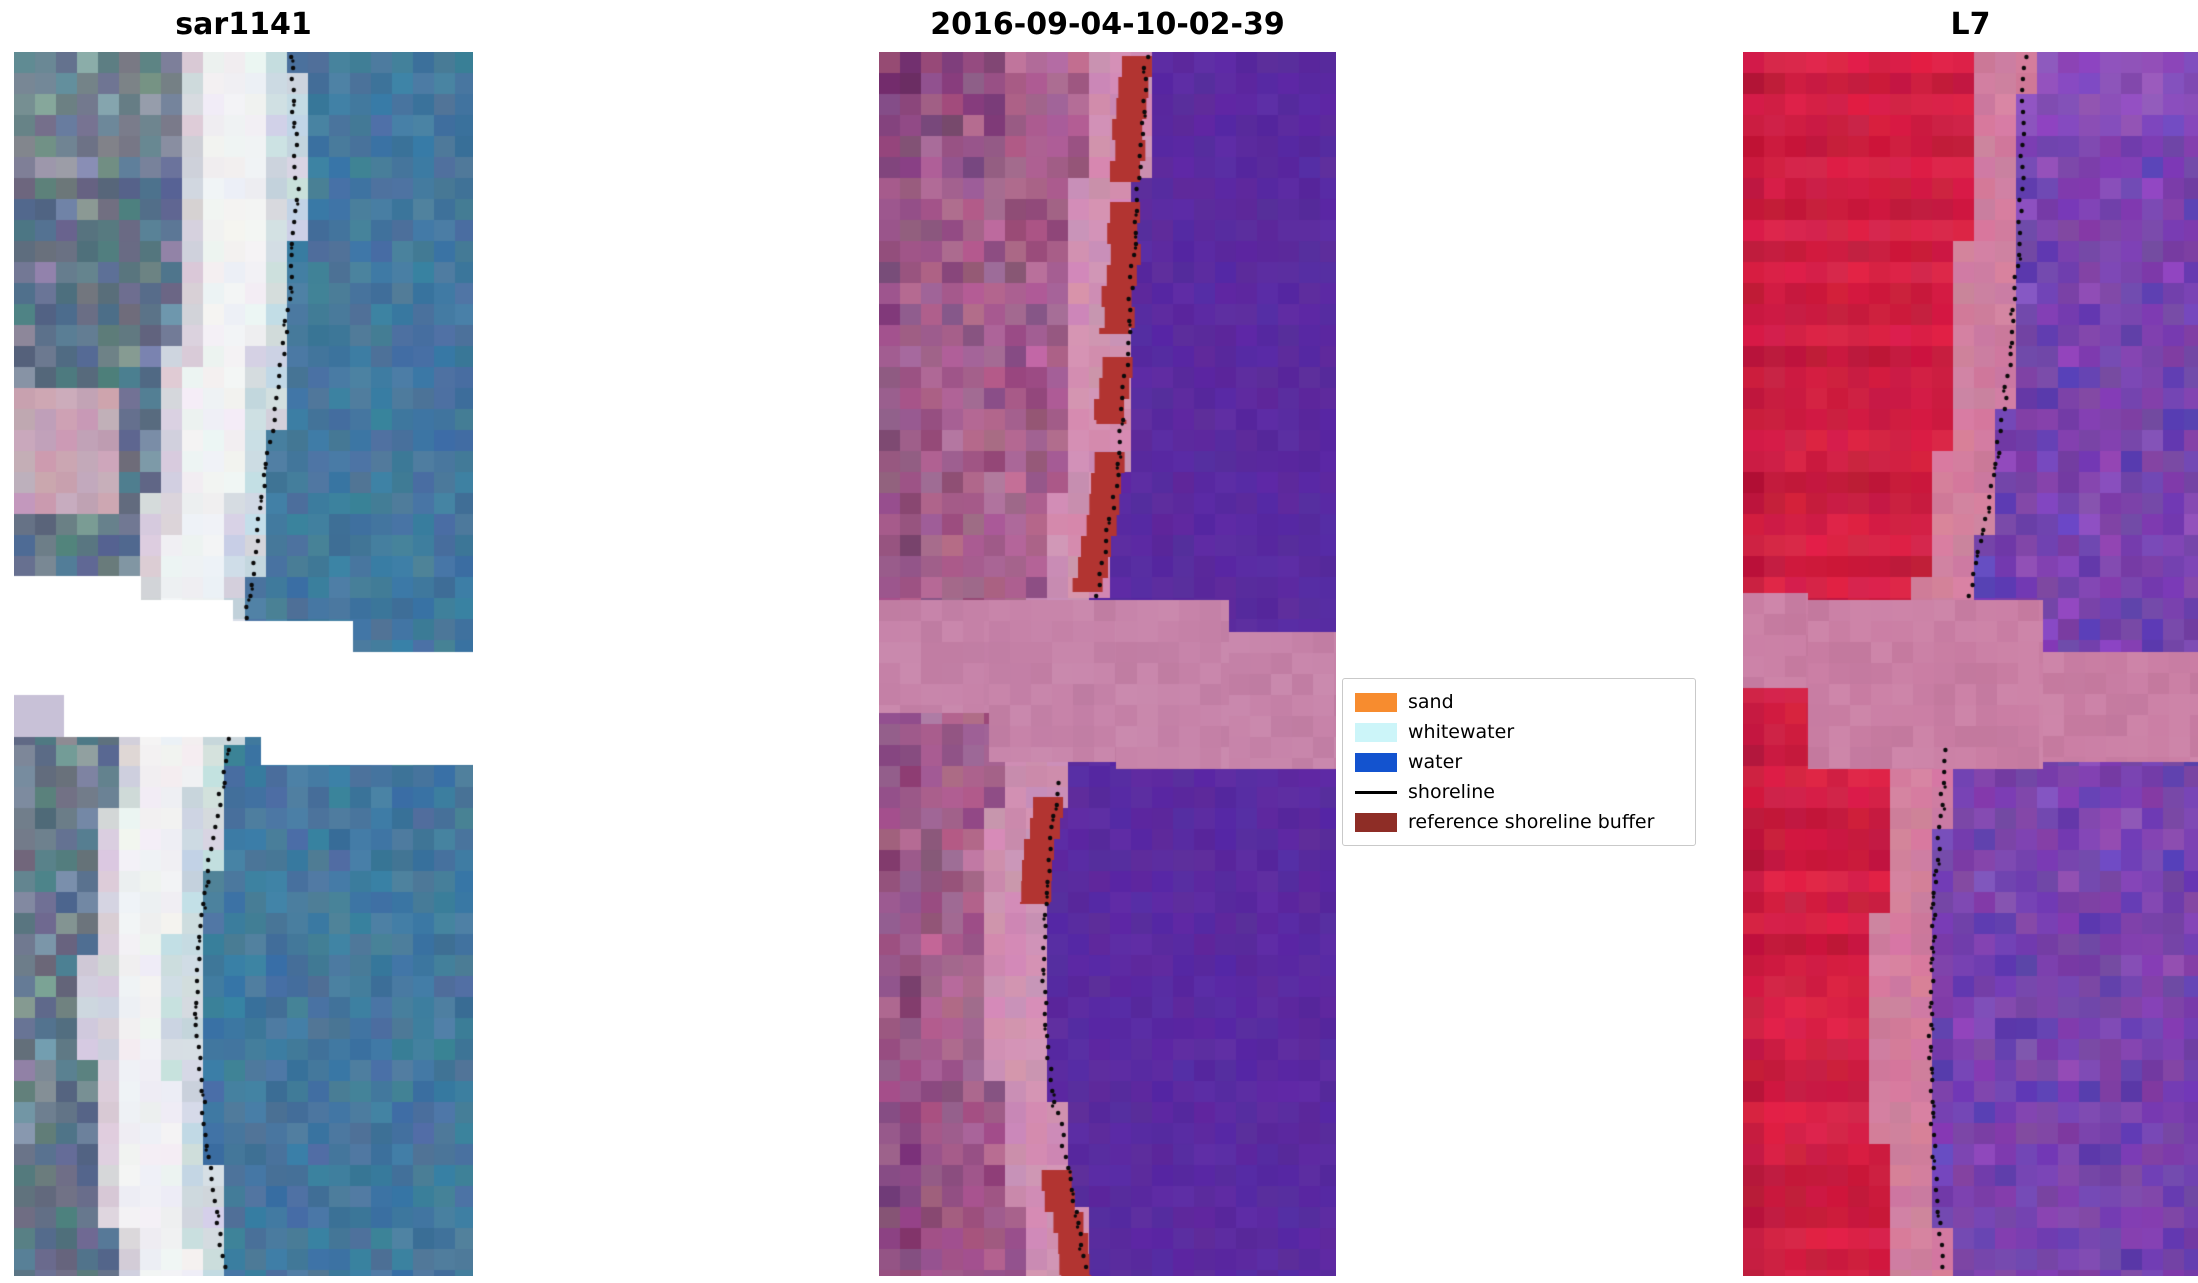 The height and width of the screenshot is (1283, 2198). Describe the element at coordinates (1461, 732) in the screenshot. I see `legend-label-whitewater: whitewater` at that location.